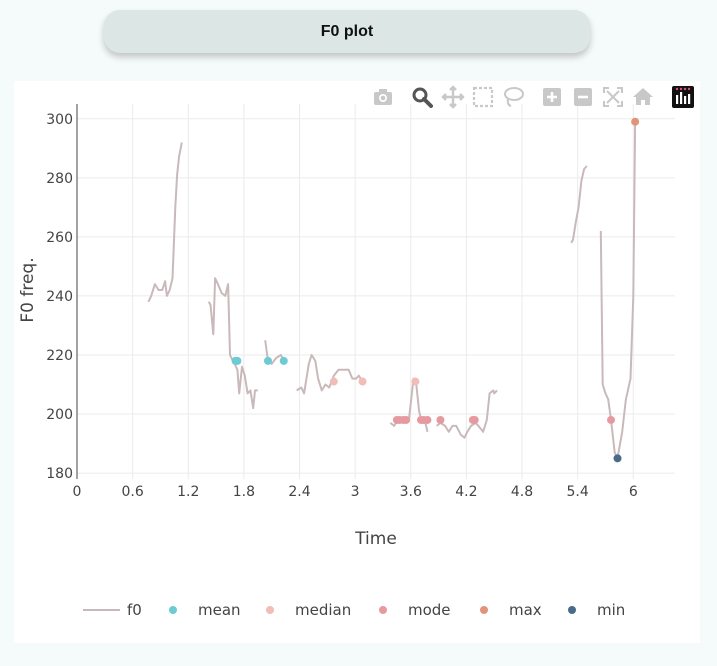 The image size is (717, 666). I want to click on title-bar: F0 plot, so click(347, 31).